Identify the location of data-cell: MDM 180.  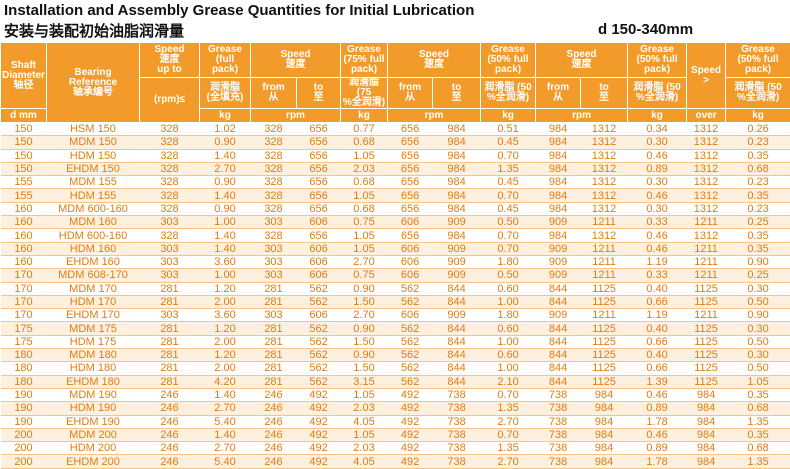
(93, 355).